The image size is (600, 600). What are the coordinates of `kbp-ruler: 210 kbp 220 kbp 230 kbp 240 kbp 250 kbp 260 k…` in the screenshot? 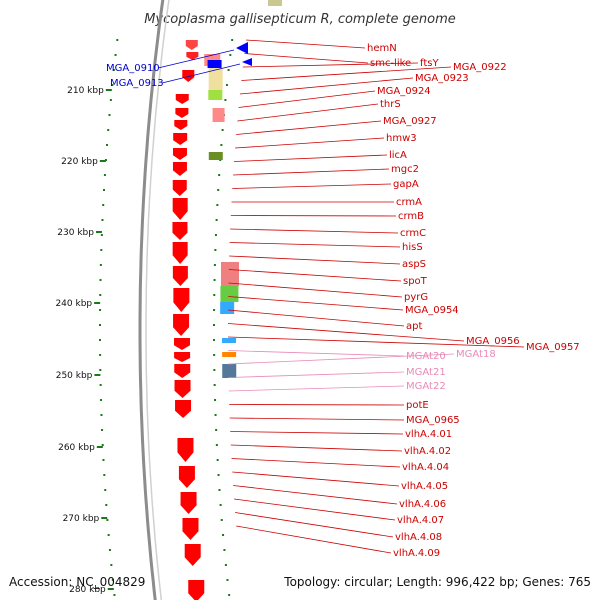 It's located at (84, 340).